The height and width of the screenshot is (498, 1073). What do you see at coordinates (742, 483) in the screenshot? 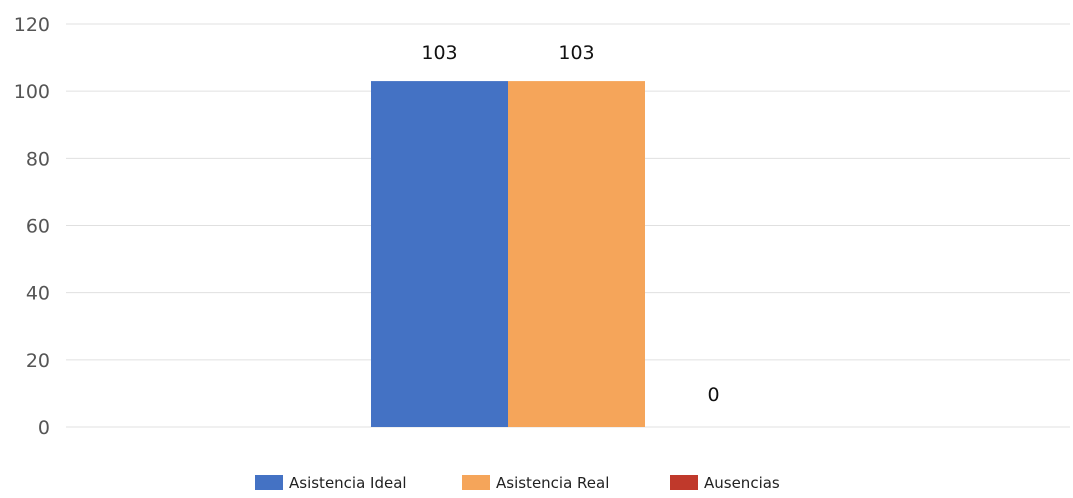
I see `legend-label: Ausencias` at bounding box center [742, 483].